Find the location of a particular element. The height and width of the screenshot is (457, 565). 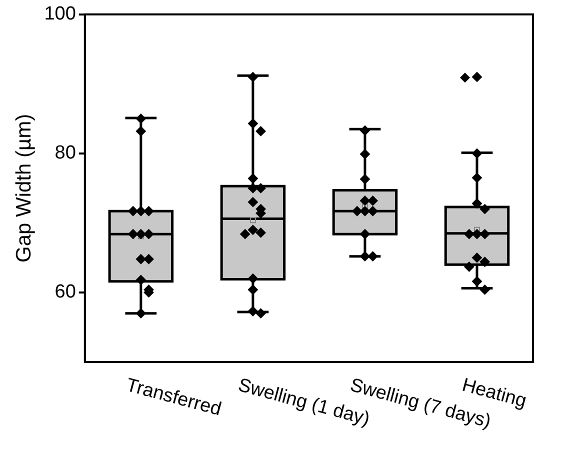

y-tick-label: 80 is located at coordinates (65, 153).